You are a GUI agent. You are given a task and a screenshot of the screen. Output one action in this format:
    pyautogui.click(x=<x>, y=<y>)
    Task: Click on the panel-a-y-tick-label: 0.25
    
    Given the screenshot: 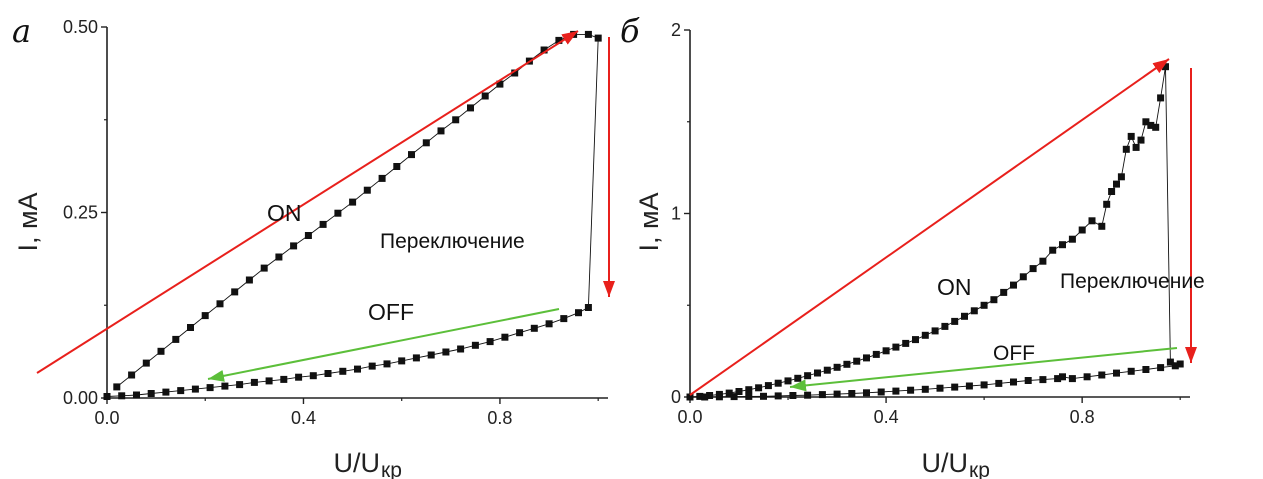 What is the action you would take?
    pyautogui.click(x=80, y=213)
    